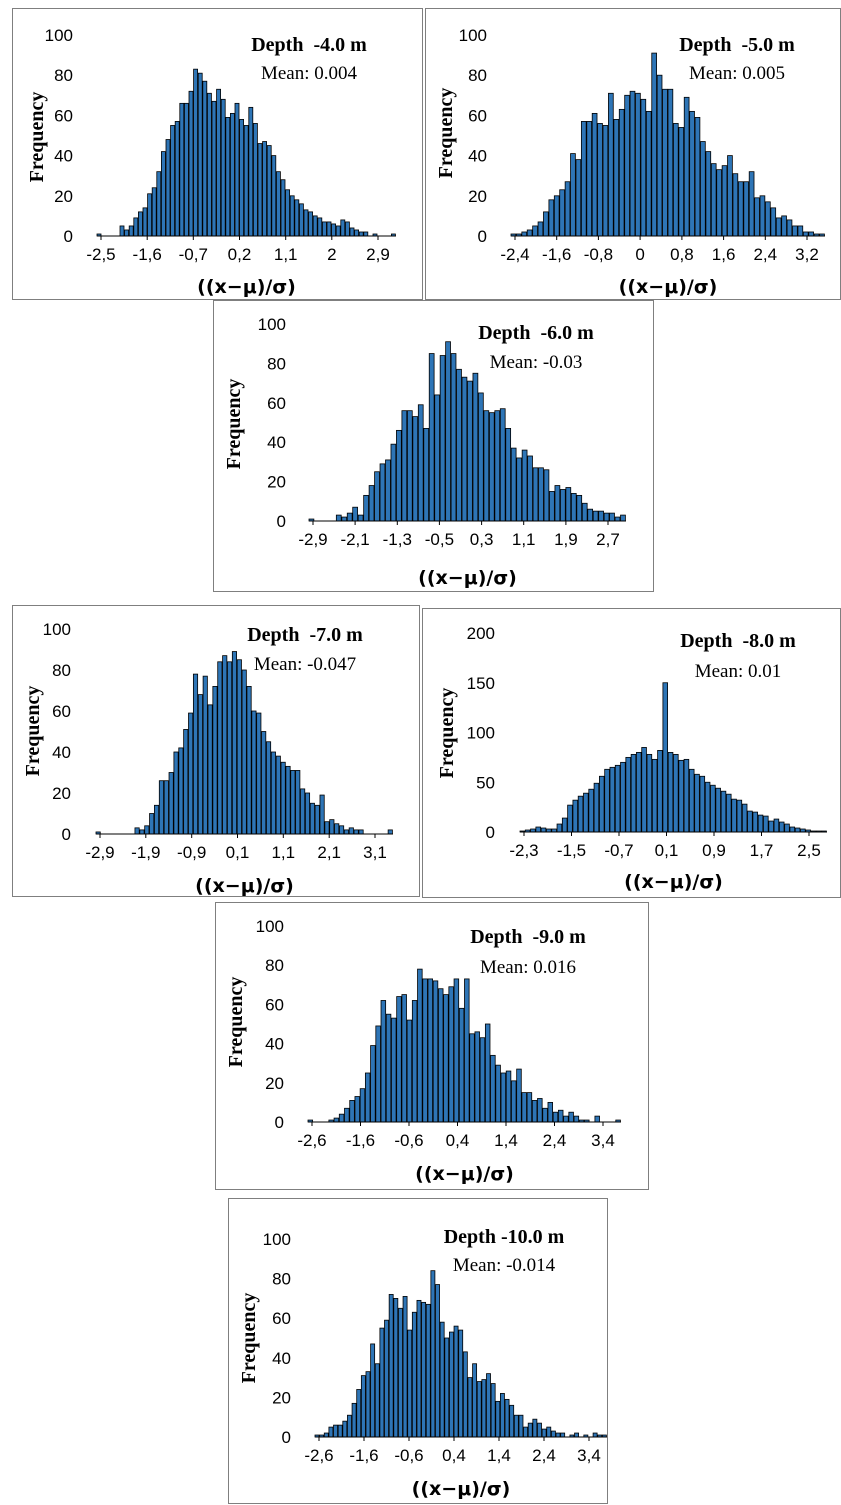 This screenshot has width=841, height=1505. Describe the element at coordinates (473, 35) in the screenshot. I see `y-tick-label: 100` at that location.